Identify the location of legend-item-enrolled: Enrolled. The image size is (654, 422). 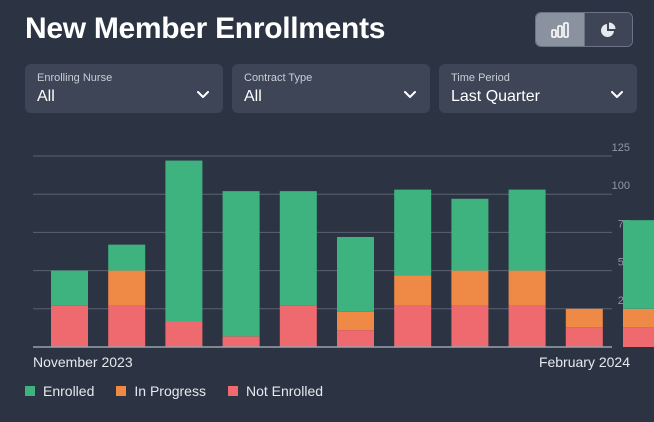
(59, 391).